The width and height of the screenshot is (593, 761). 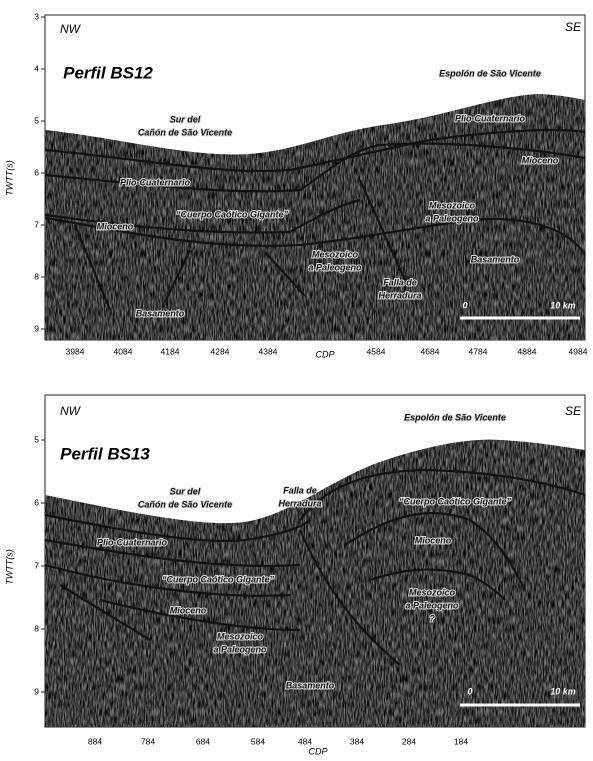 I want to click on x-tick-label: 4784, so click(x=478, y=351).